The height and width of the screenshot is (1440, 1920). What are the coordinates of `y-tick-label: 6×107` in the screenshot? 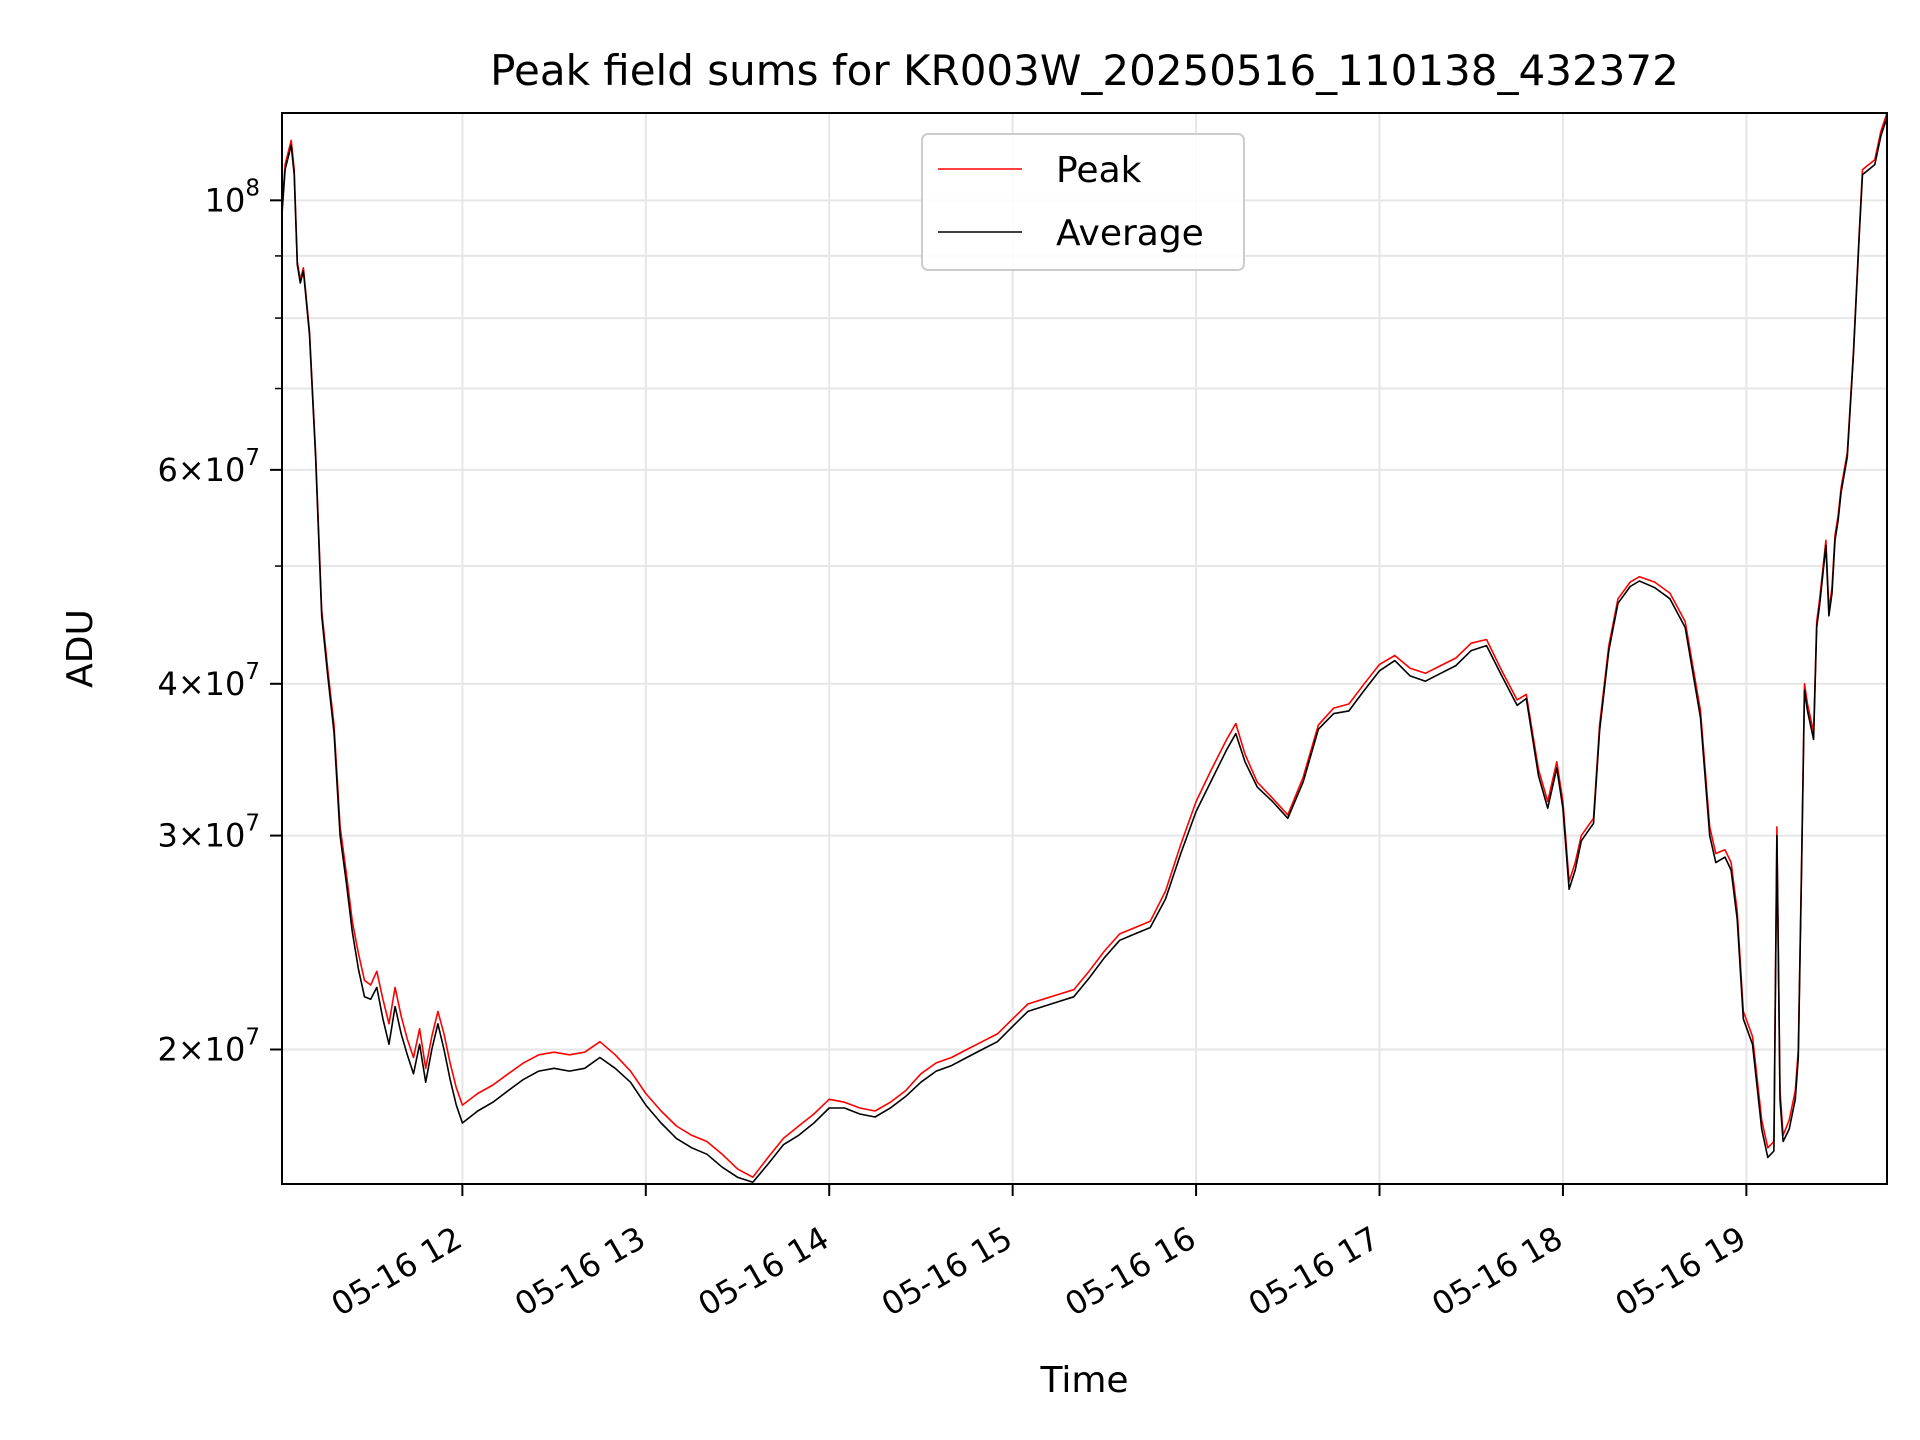 It's located at (208, 467).